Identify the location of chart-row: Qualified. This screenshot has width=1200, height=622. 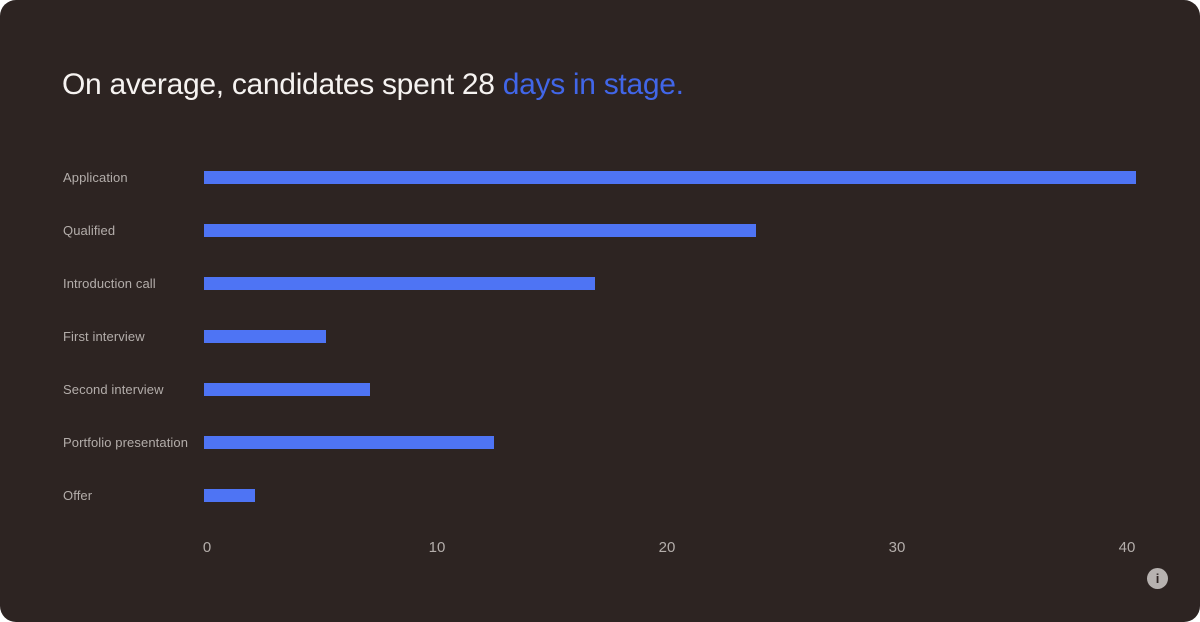
(600, 230).